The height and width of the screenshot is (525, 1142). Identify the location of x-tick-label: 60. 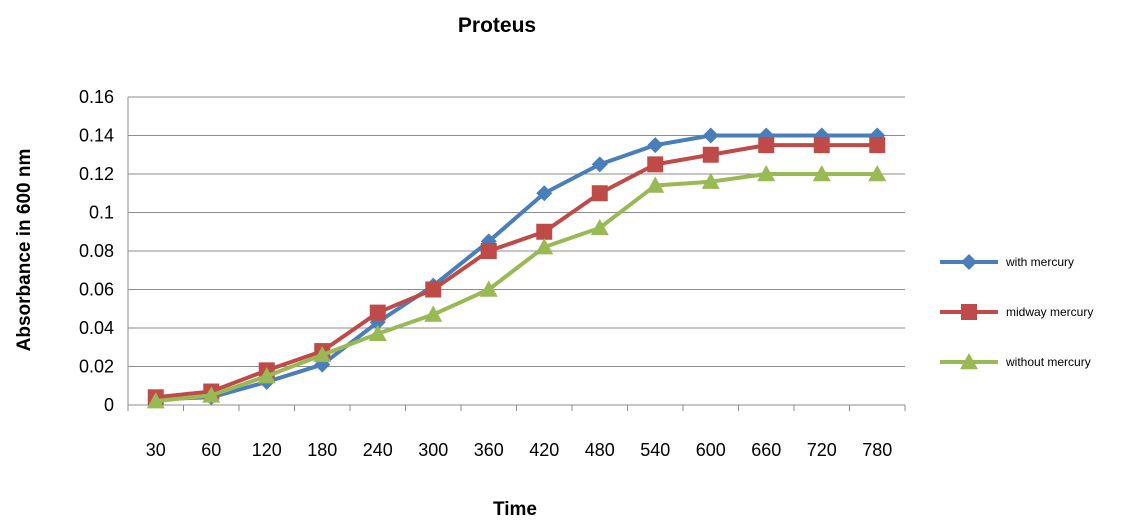
(211, 450).